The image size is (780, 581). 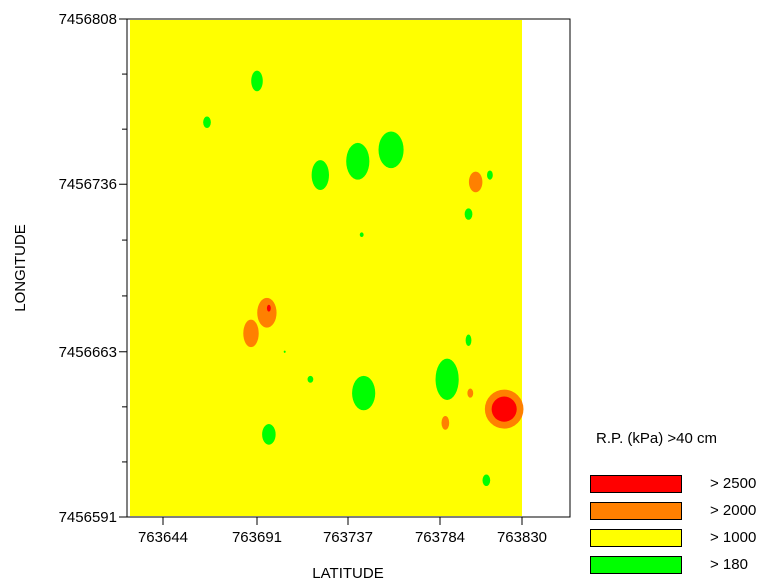 What do you see at coordinates (685, 485) in the screenshot?
I see `legend-item: > 2500` at bounding box center [685, 485].